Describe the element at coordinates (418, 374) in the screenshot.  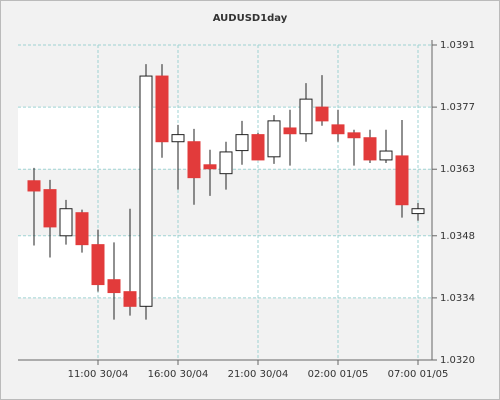
I see `x-tick-label: 07:00 01/05` at that location.